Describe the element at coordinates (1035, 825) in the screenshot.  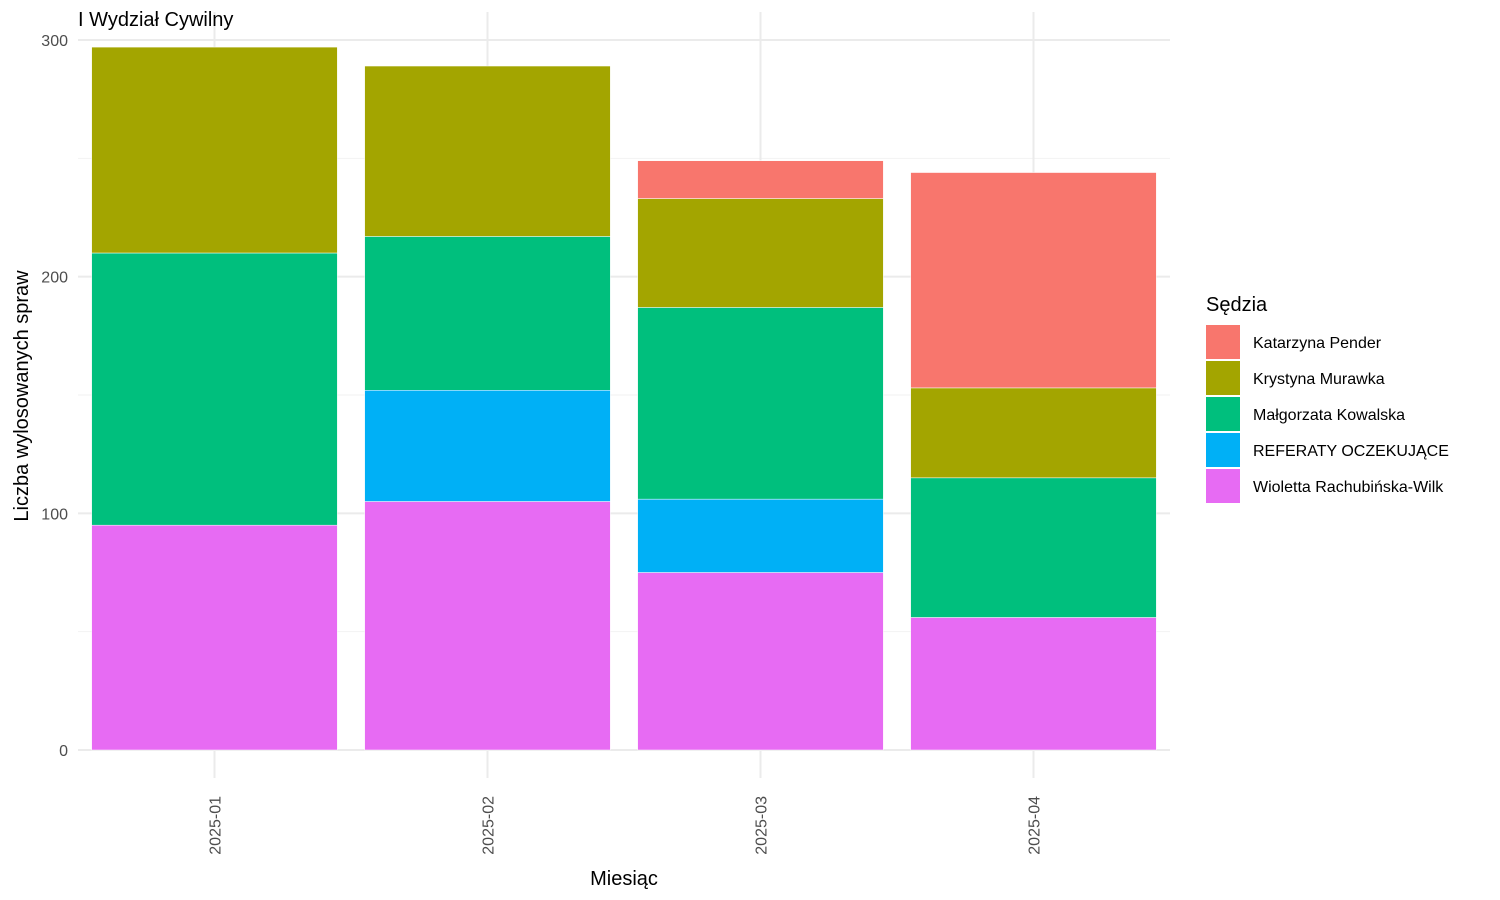
I see `x-tick-label: 2025-04` at that location.